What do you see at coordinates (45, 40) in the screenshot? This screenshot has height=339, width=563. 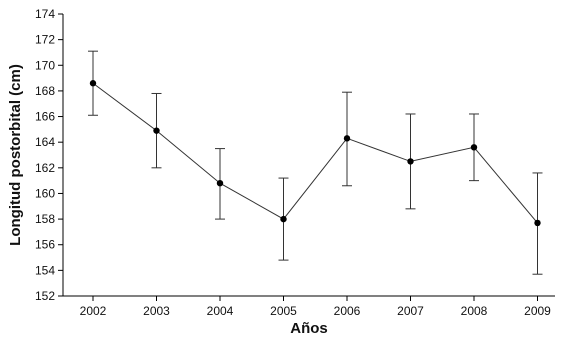 I see `y-tick-label: 172` at bounding box center [45, 40].